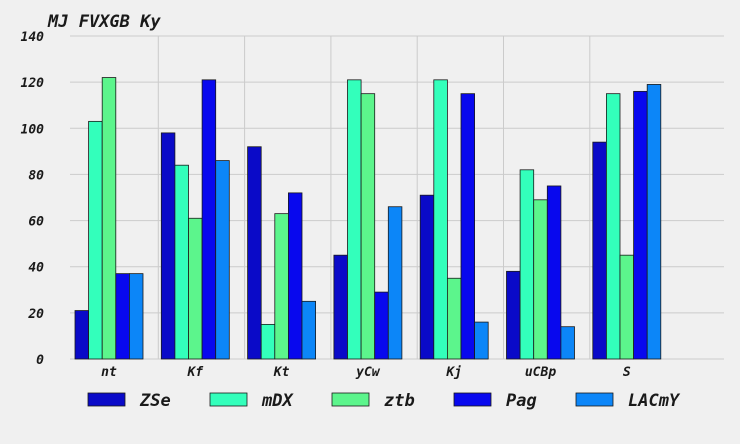 The image size is (740, 444). Describe the element at coordinates (109, 372) in the screenshot. I see `x-tick-label: nt` at that location.